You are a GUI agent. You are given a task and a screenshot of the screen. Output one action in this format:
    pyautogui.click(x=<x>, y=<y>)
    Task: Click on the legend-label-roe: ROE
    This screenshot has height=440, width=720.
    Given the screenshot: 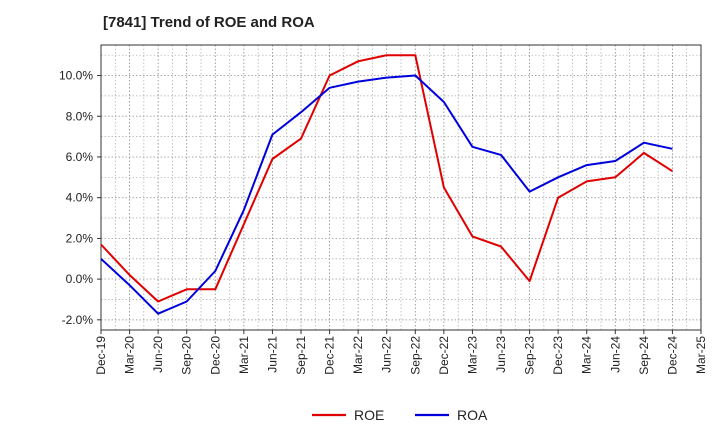 What is the action you would take?
    pyautogui.click(x=369, y=415)
    